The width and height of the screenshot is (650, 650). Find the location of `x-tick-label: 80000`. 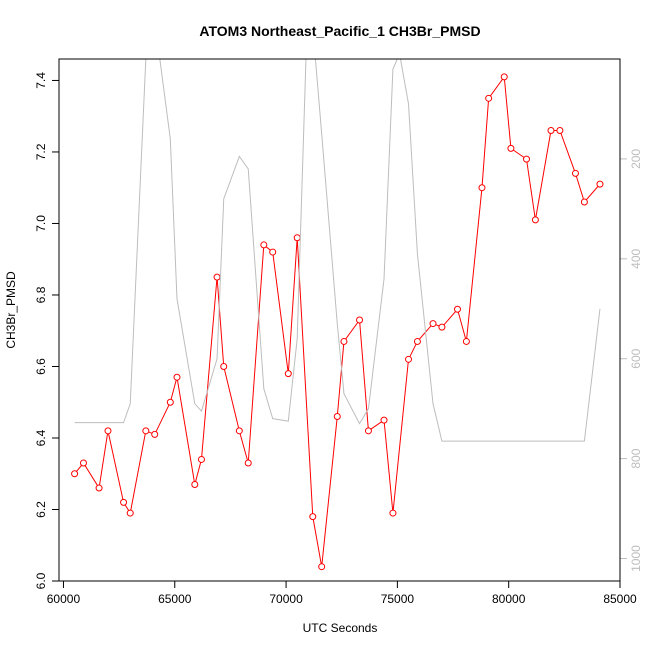

x-tick-label: 80000 is located at coordinates (509, 599).